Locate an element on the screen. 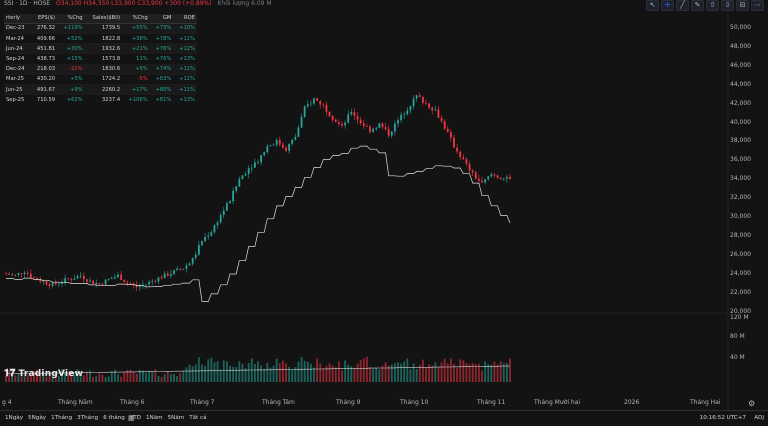 Image resolution: width=768 pixels, height=426 pixels. ruler-icon: ⊟ is located at coordinates (742, 5).